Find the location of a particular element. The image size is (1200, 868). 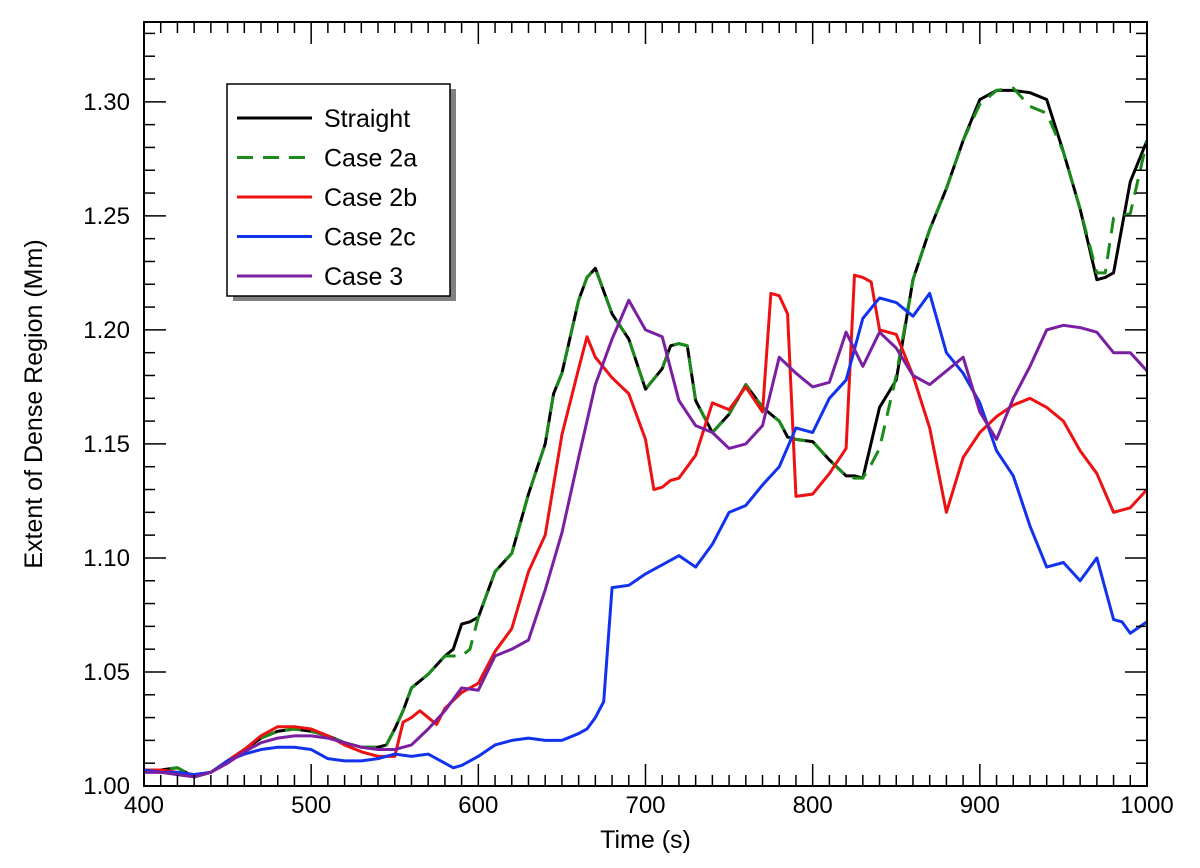

legend: Straight Case 2a Case 2b Case 2c Case 3 is located at coordinates (341, 192).